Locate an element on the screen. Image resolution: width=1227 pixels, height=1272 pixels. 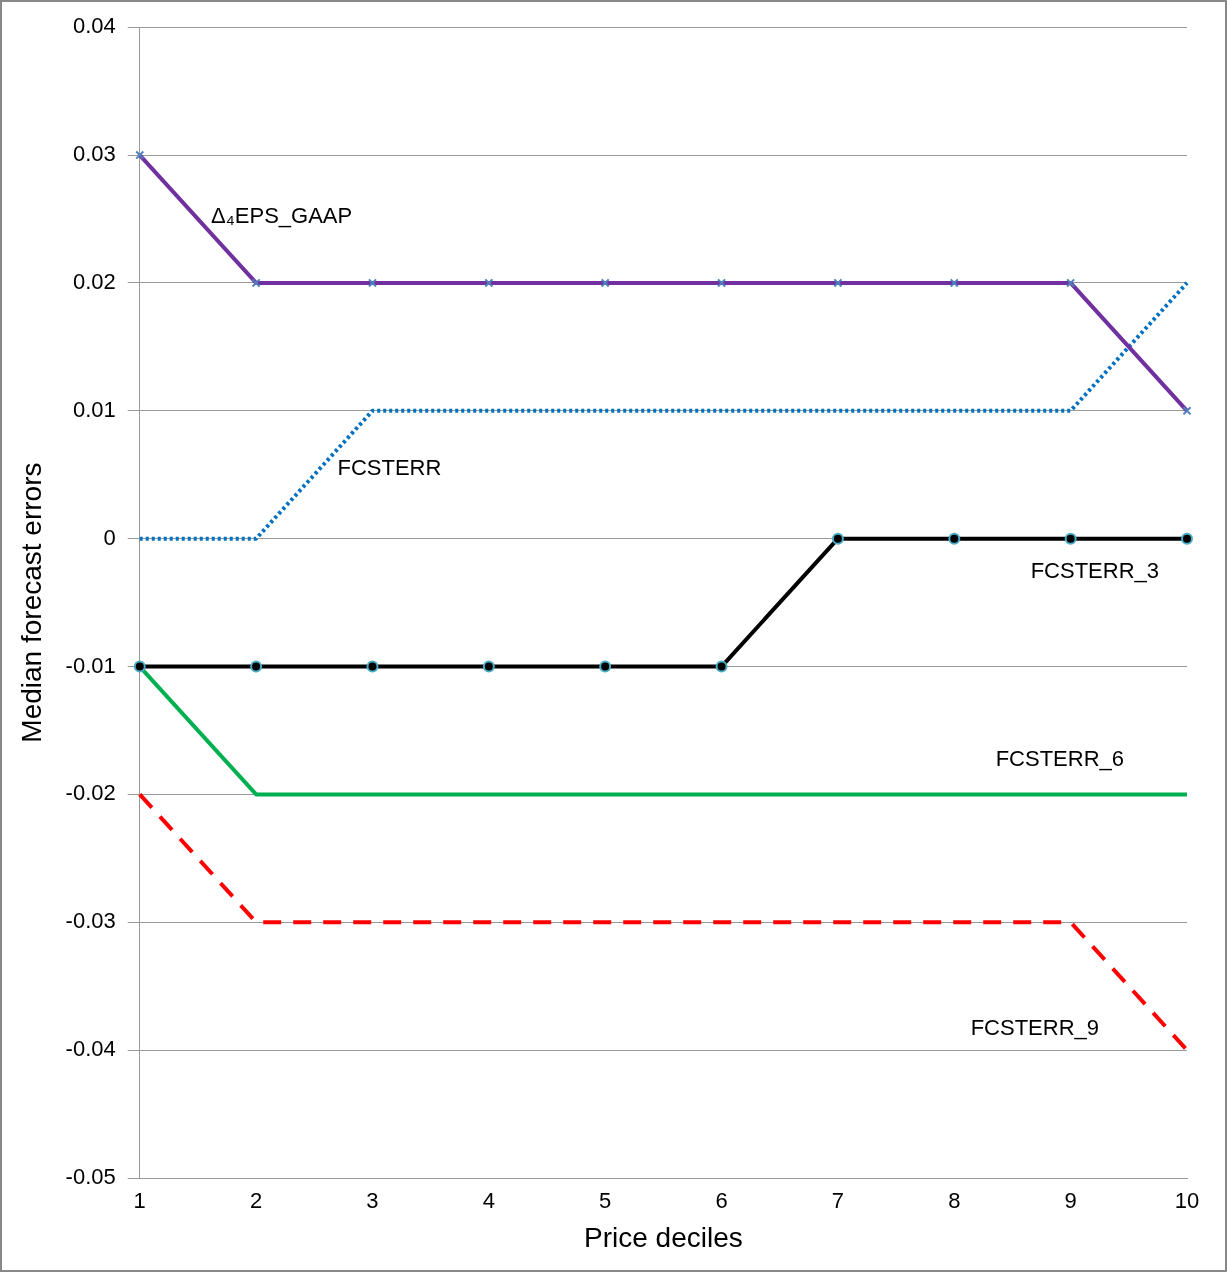
y-tick-label: -0.05 is located at coordinates (90, 1177).